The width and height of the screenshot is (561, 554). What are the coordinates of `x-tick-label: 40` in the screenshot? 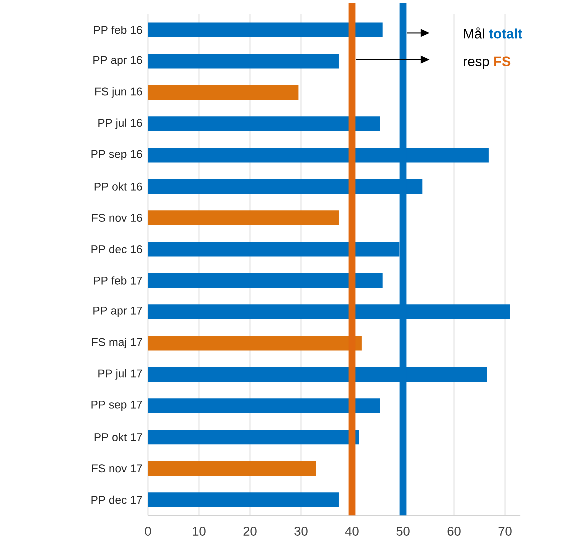 It's located at (352, 531).